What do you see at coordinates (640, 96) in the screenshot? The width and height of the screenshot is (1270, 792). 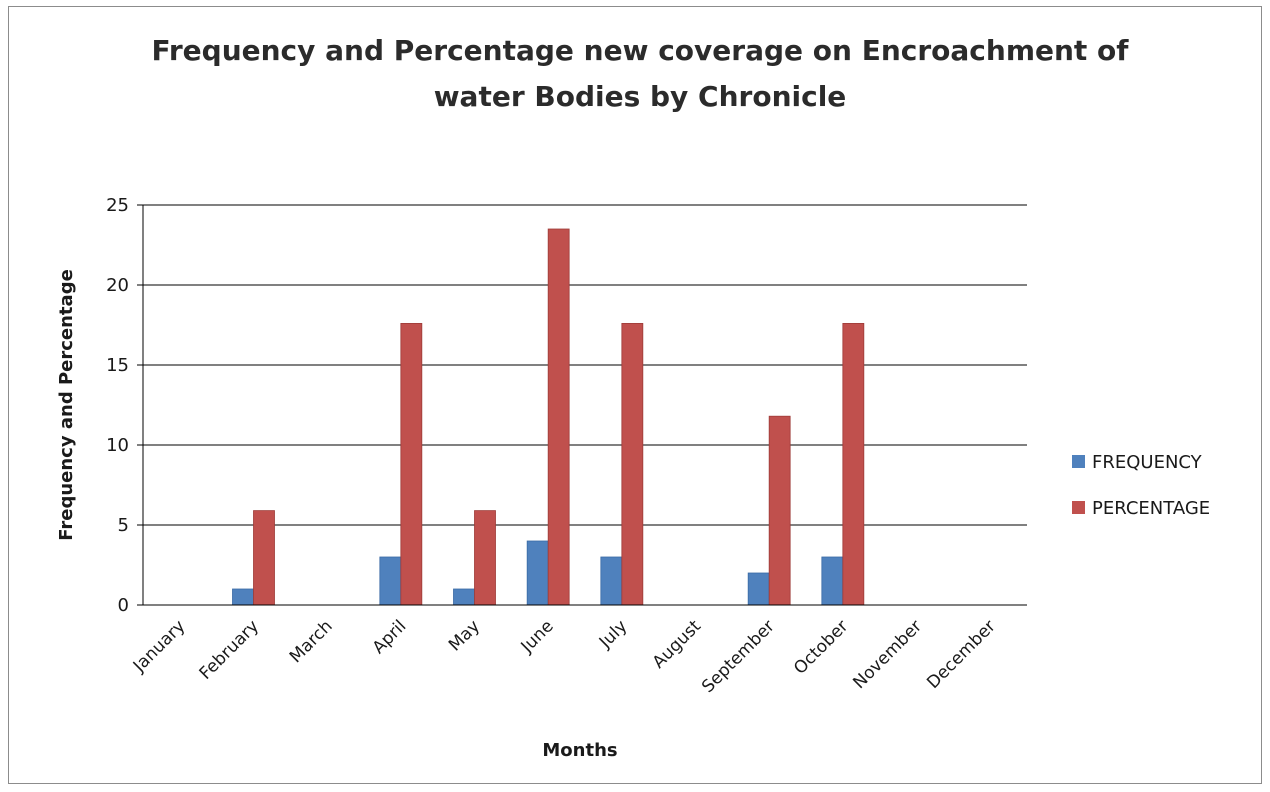 I see `chart-title-line-2: water Bodies by Chronicle` at bounding box center [640, 96].